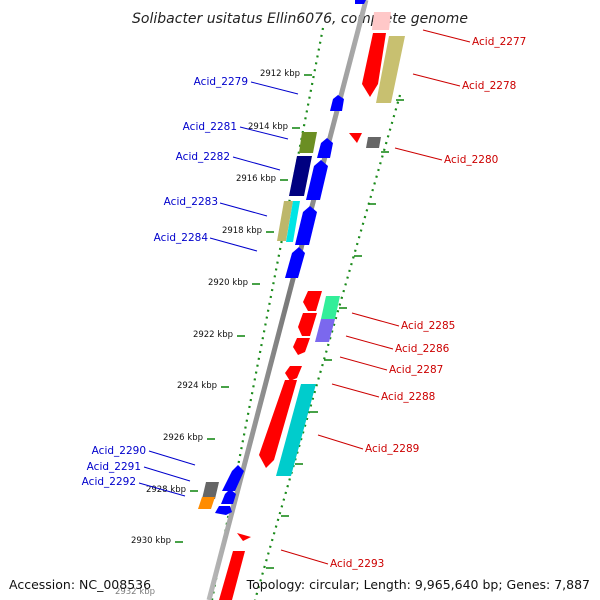  I want to click on gene-box-2285b, so click(330, 307).